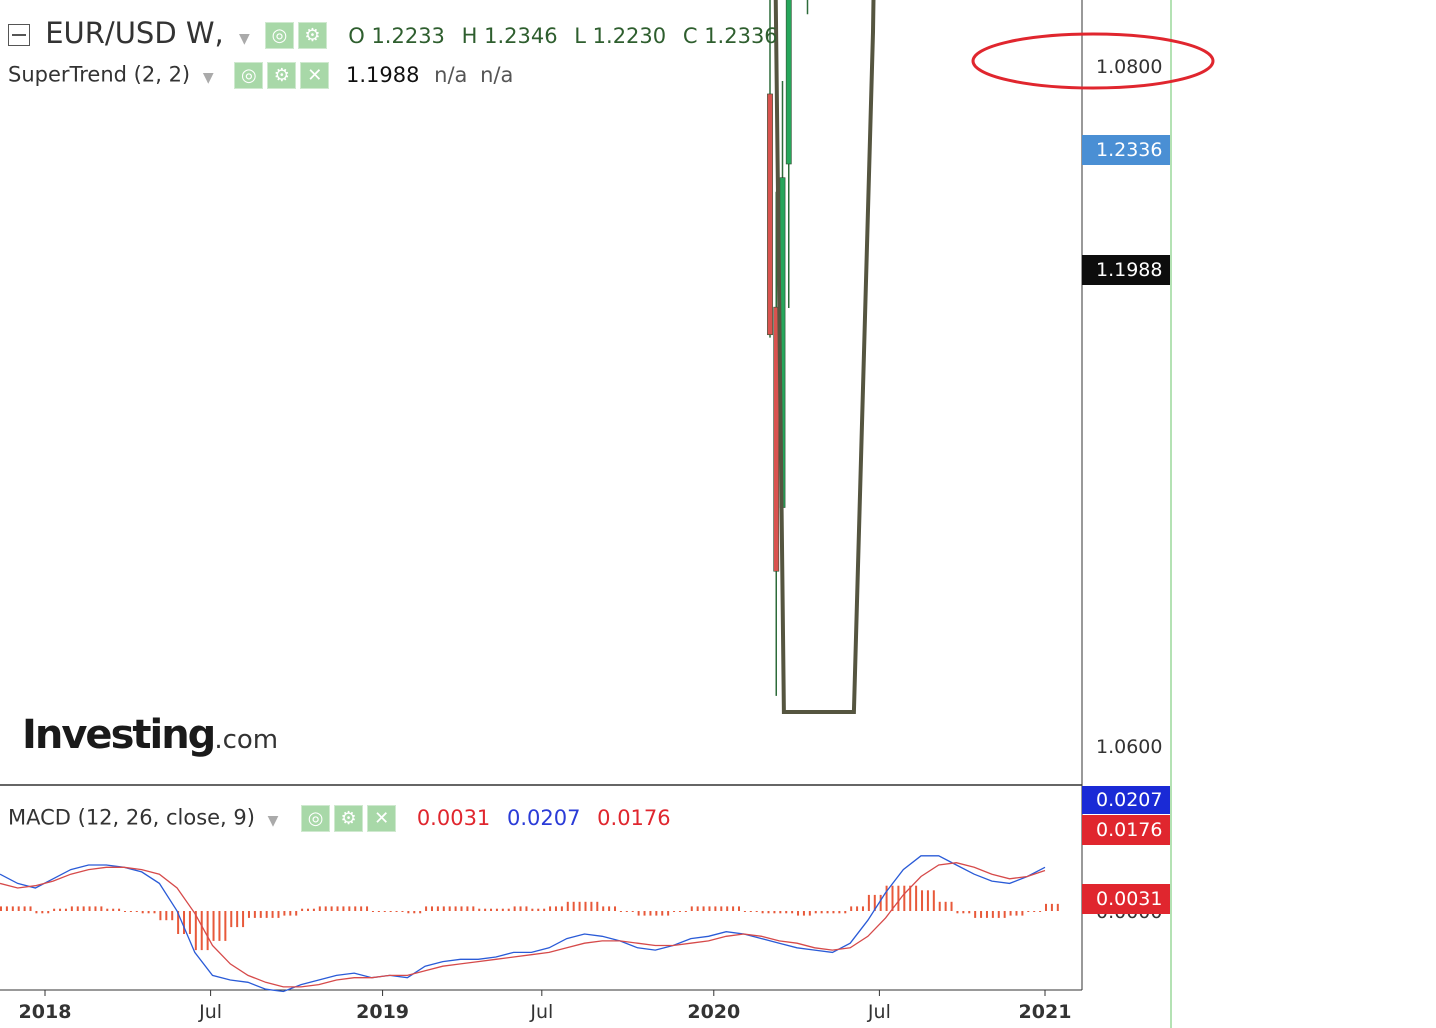 This screenshot has height=1028, width=1436. I want to click on close-label: C, so click(690, 36).